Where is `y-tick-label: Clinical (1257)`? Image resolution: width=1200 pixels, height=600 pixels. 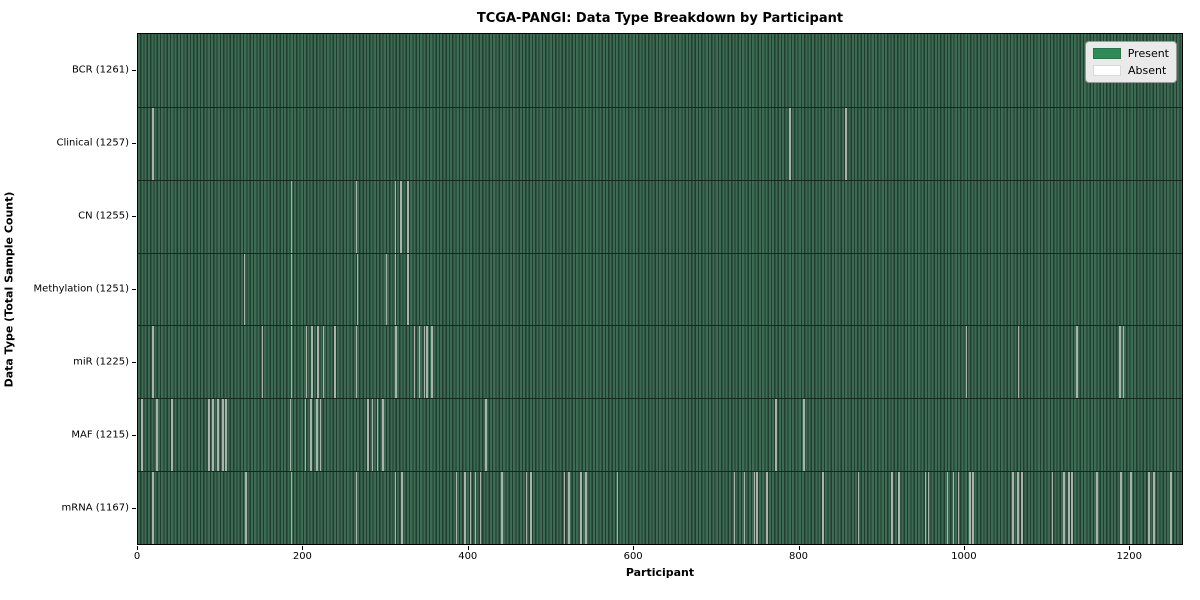 y-tick-label: Clinical (1257) is located at coordinates (93, 143).